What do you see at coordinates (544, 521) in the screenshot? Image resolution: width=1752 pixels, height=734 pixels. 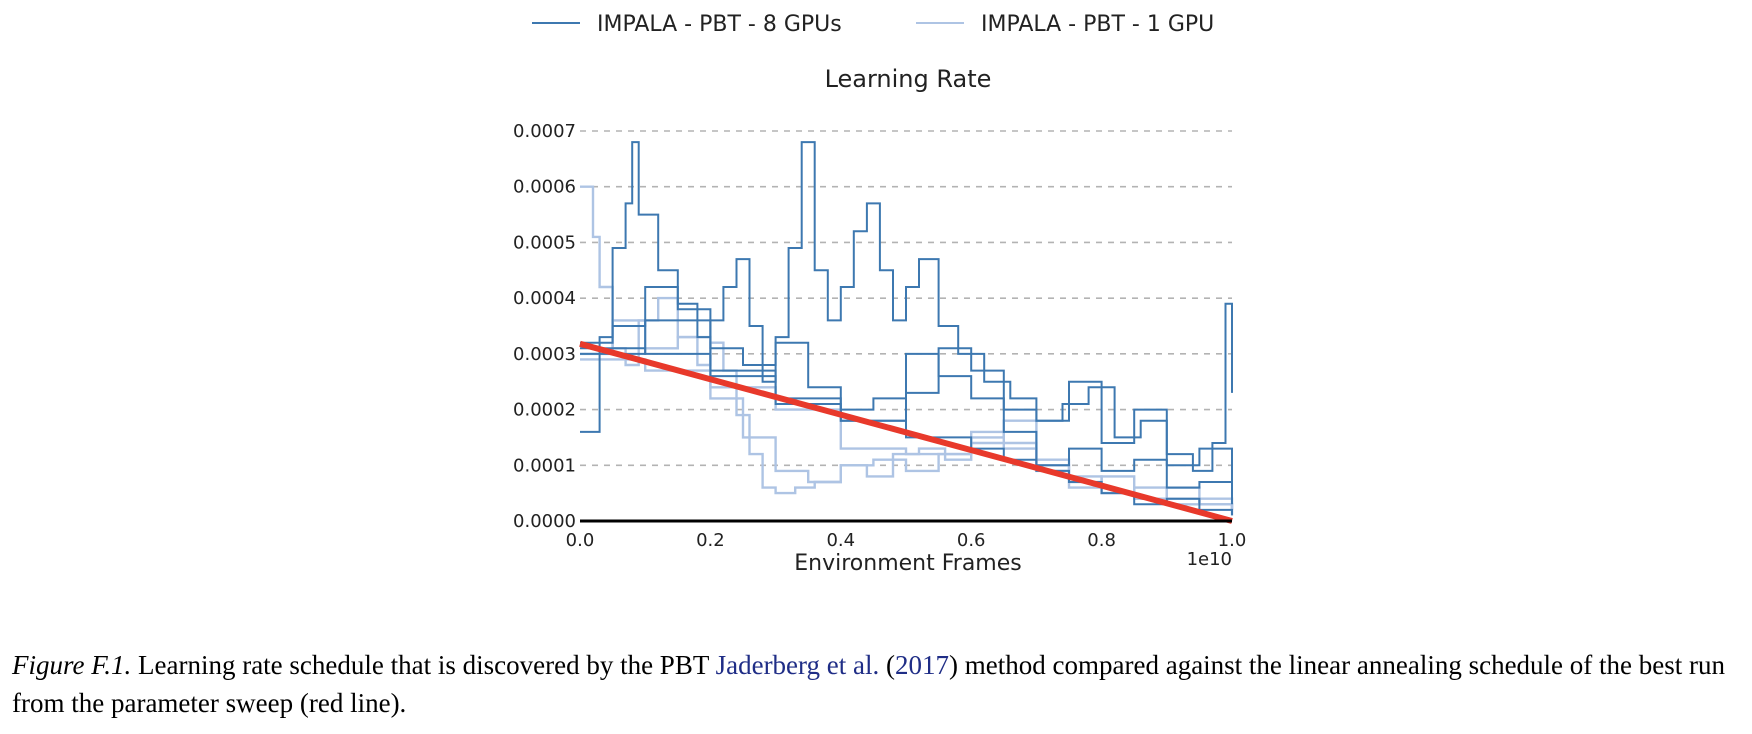 I see `y-tick-label: 0.0000` at bounding box center [544, 521].